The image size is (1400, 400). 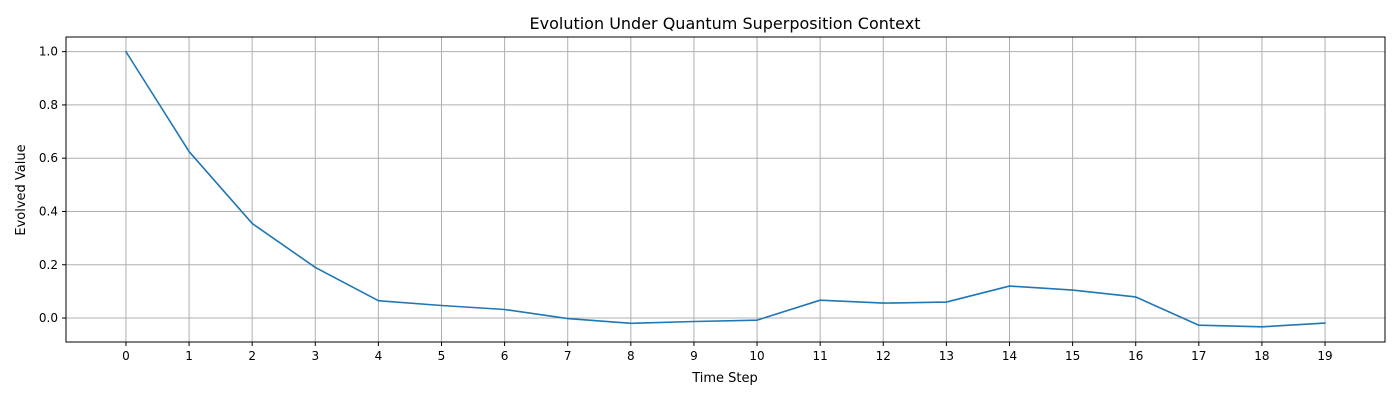 I want to click on x-tick-label: 13, so click(x=946, y=356).